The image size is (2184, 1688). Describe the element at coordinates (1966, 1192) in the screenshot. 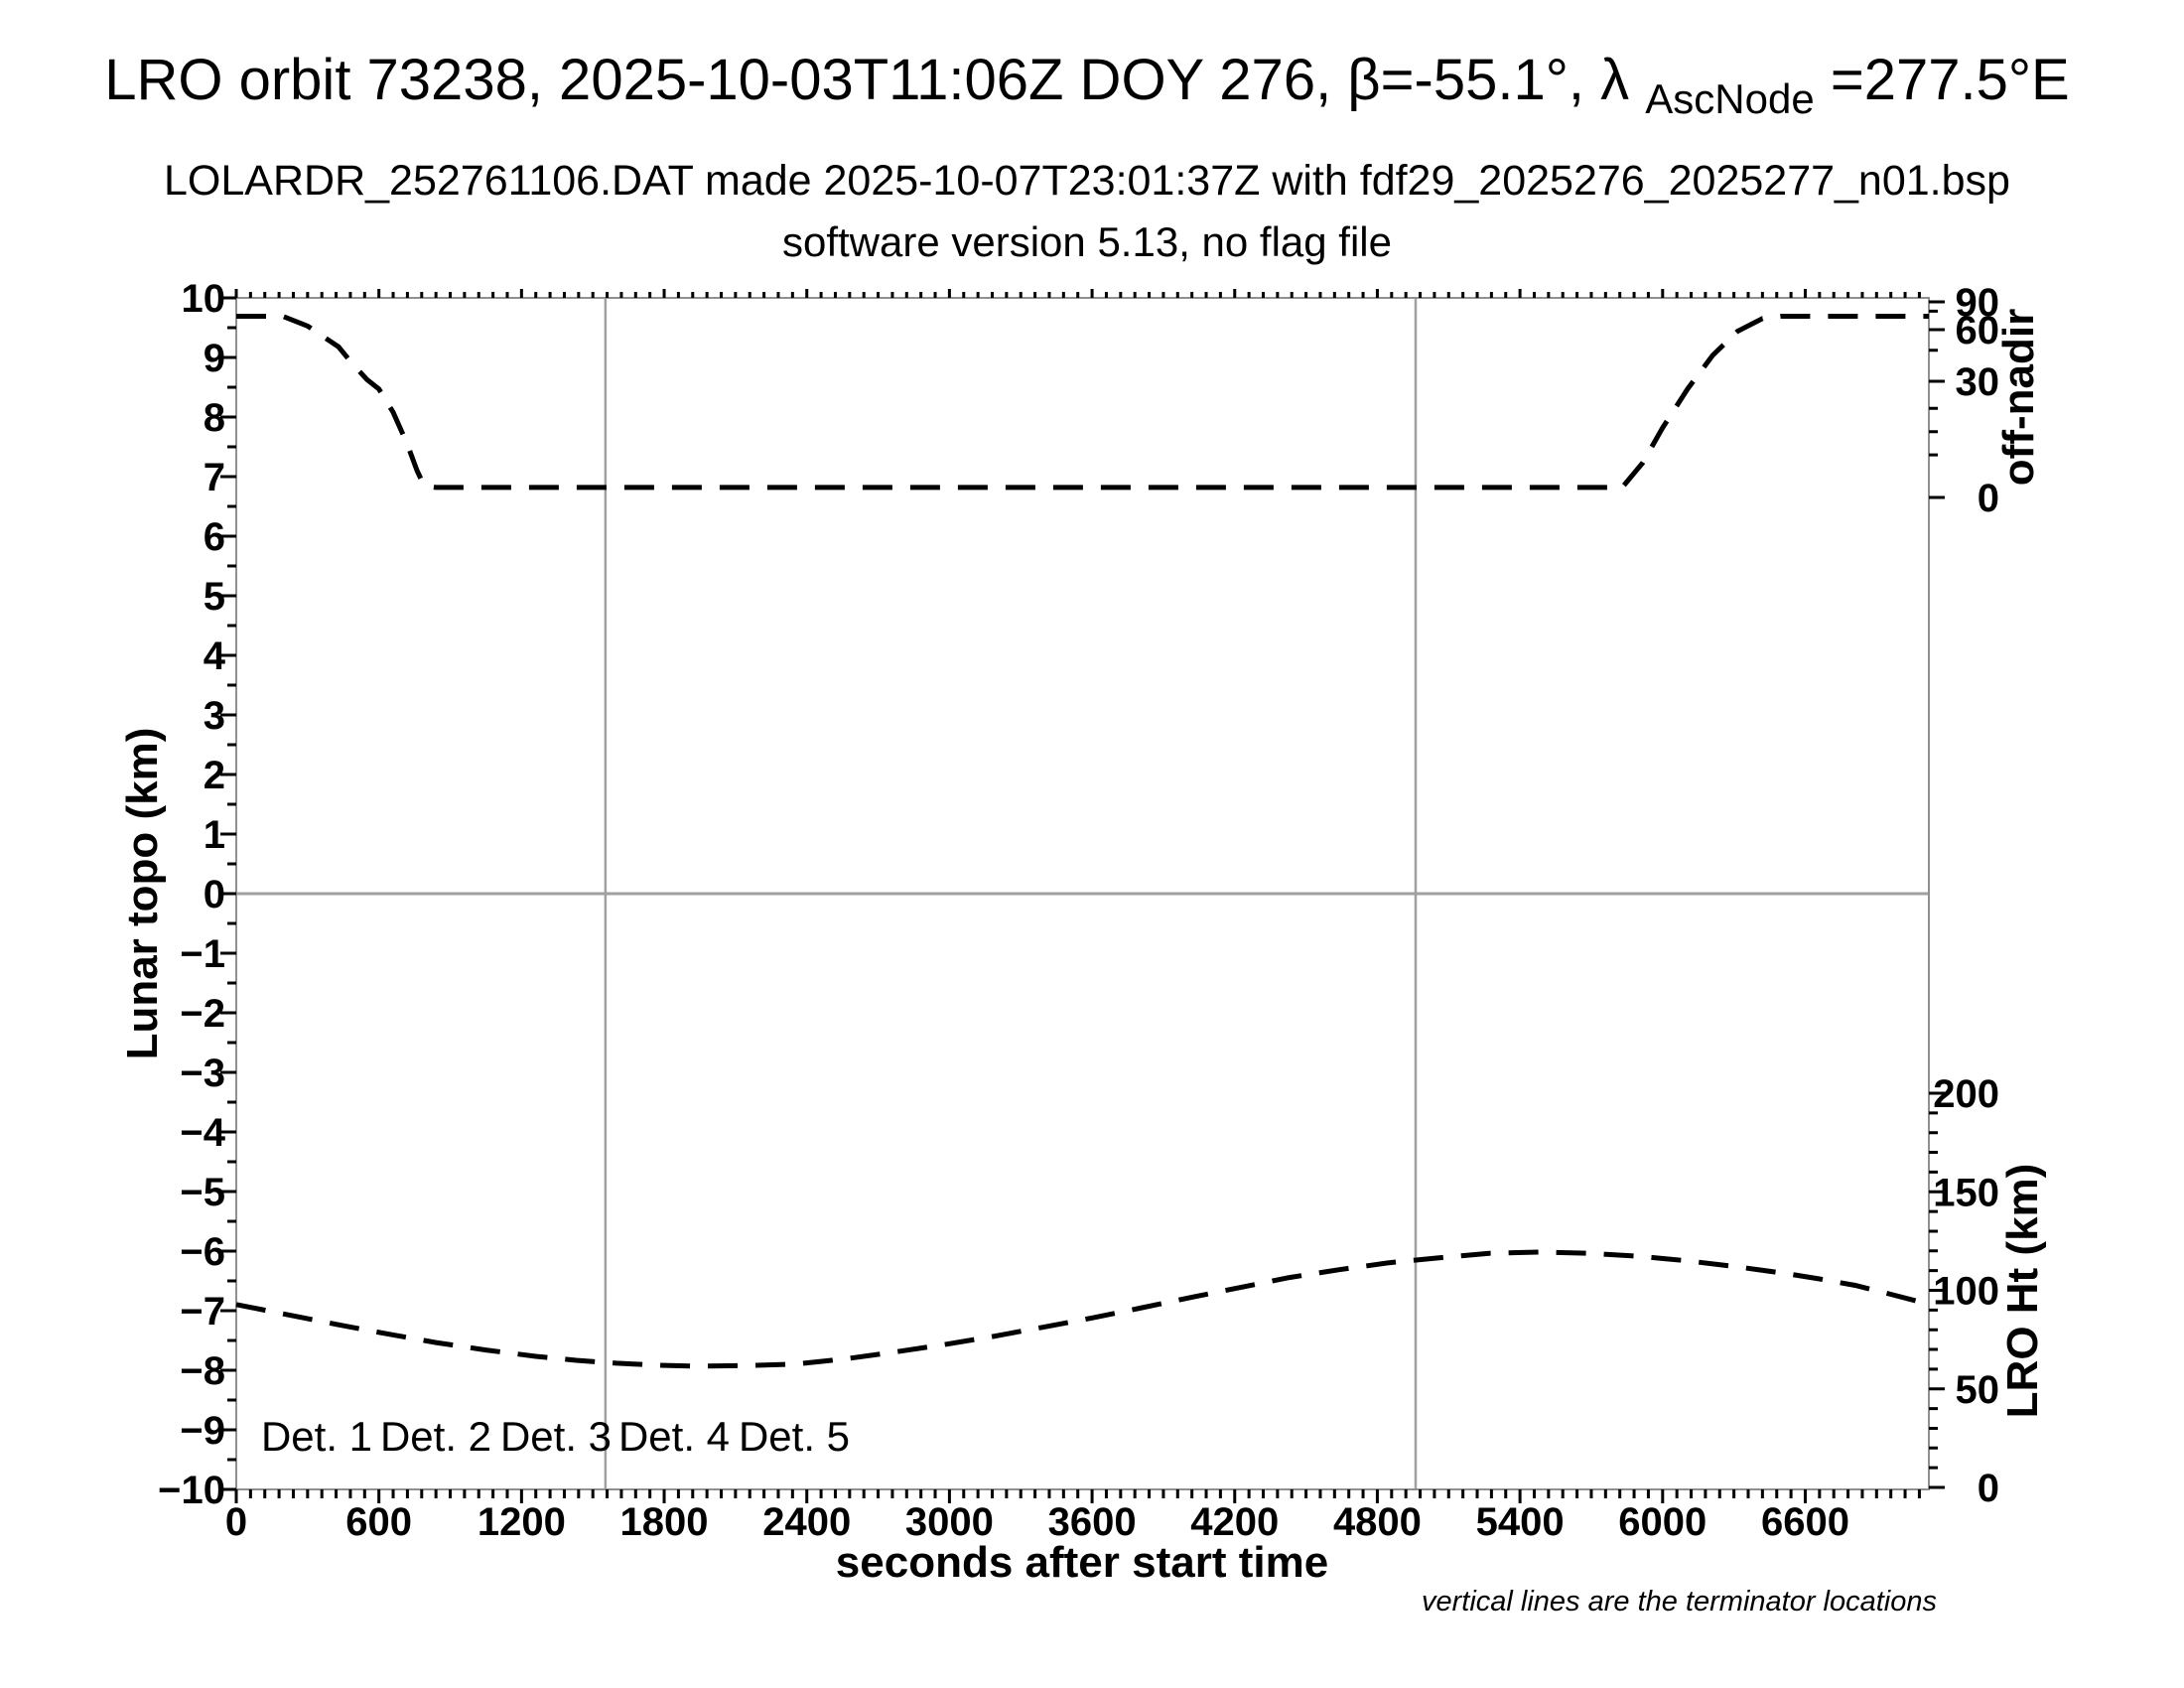

I see `lro-ht-tick-label: 150` at that location.